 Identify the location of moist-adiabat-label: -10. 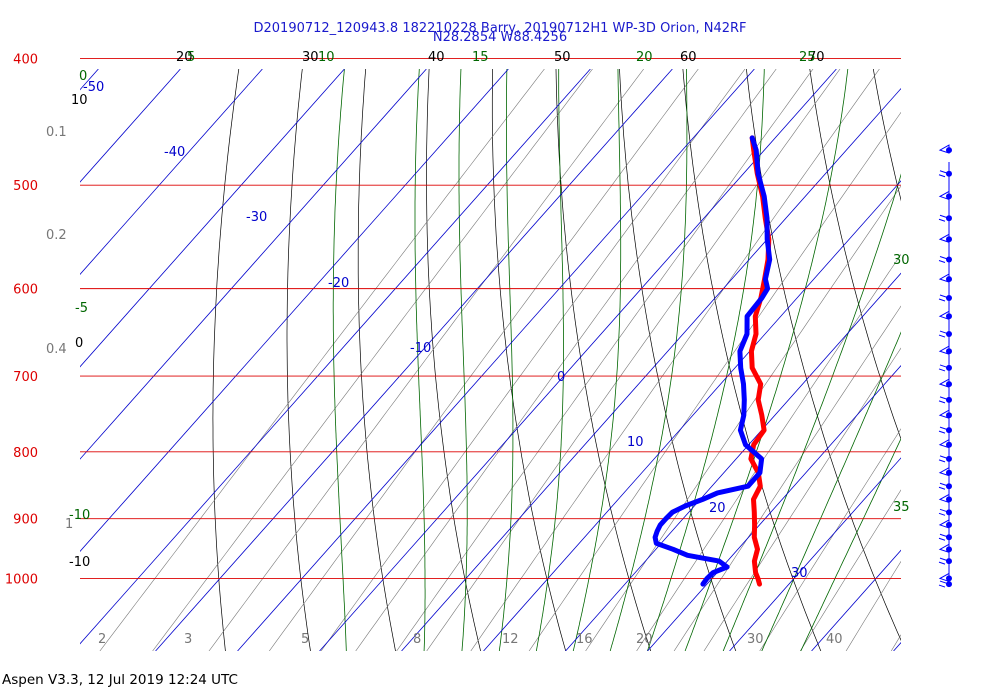
(79, 515).